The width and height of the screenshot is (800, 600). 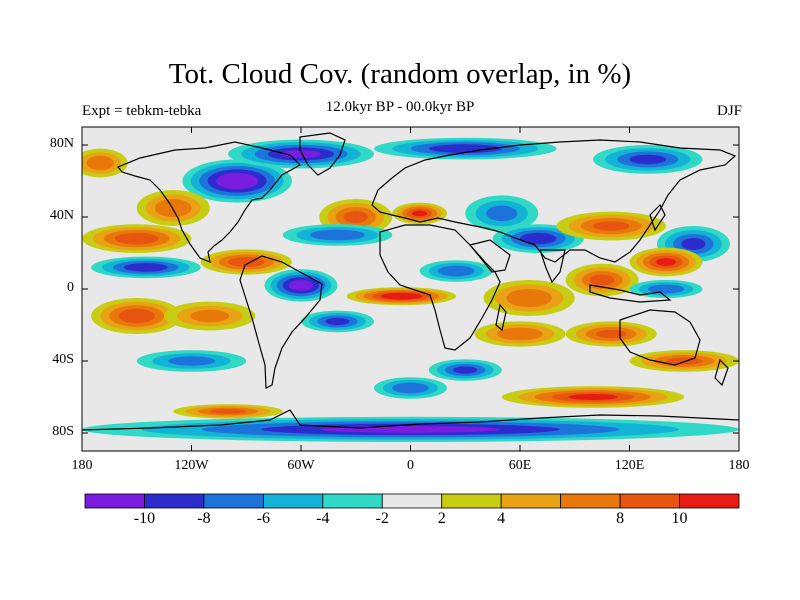 I want to click on colorbar-label: -8, so click(x=204, y=518).